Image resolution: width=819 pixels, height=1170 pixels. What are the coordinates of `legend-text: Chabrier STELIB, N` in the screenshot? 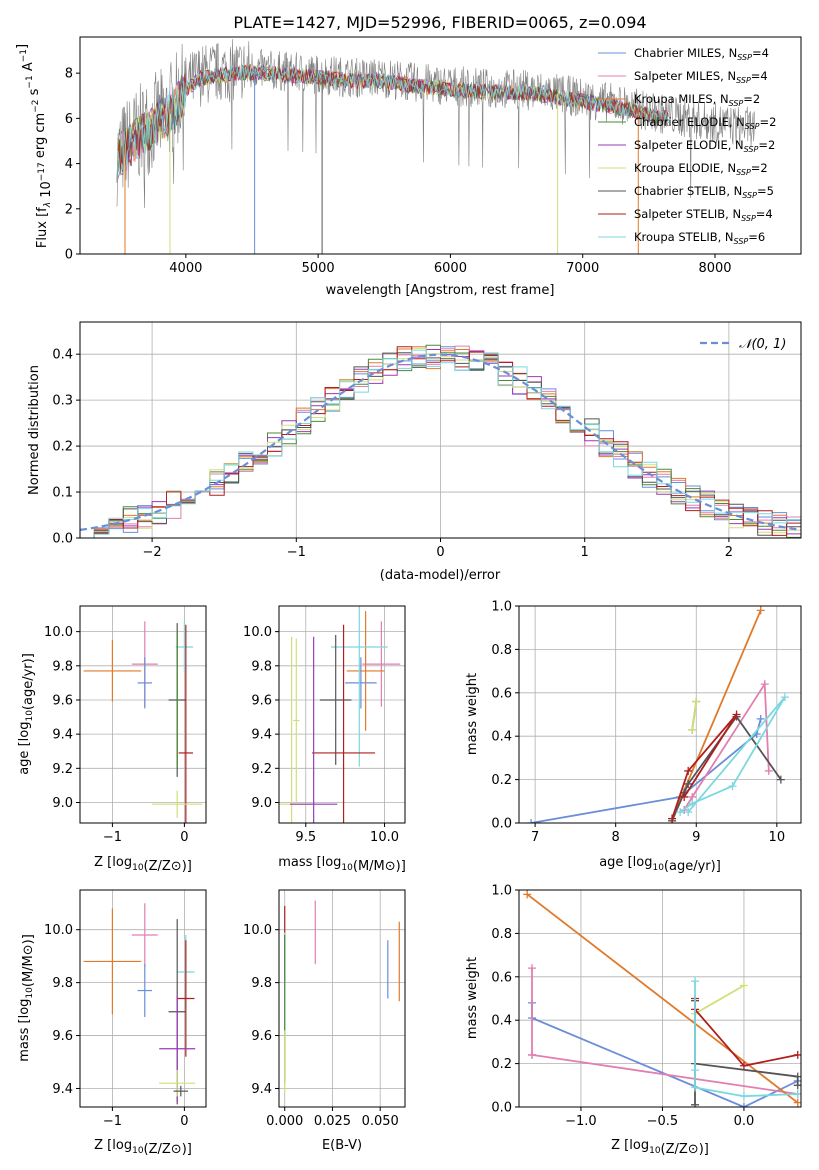 It's located at (688, 191).